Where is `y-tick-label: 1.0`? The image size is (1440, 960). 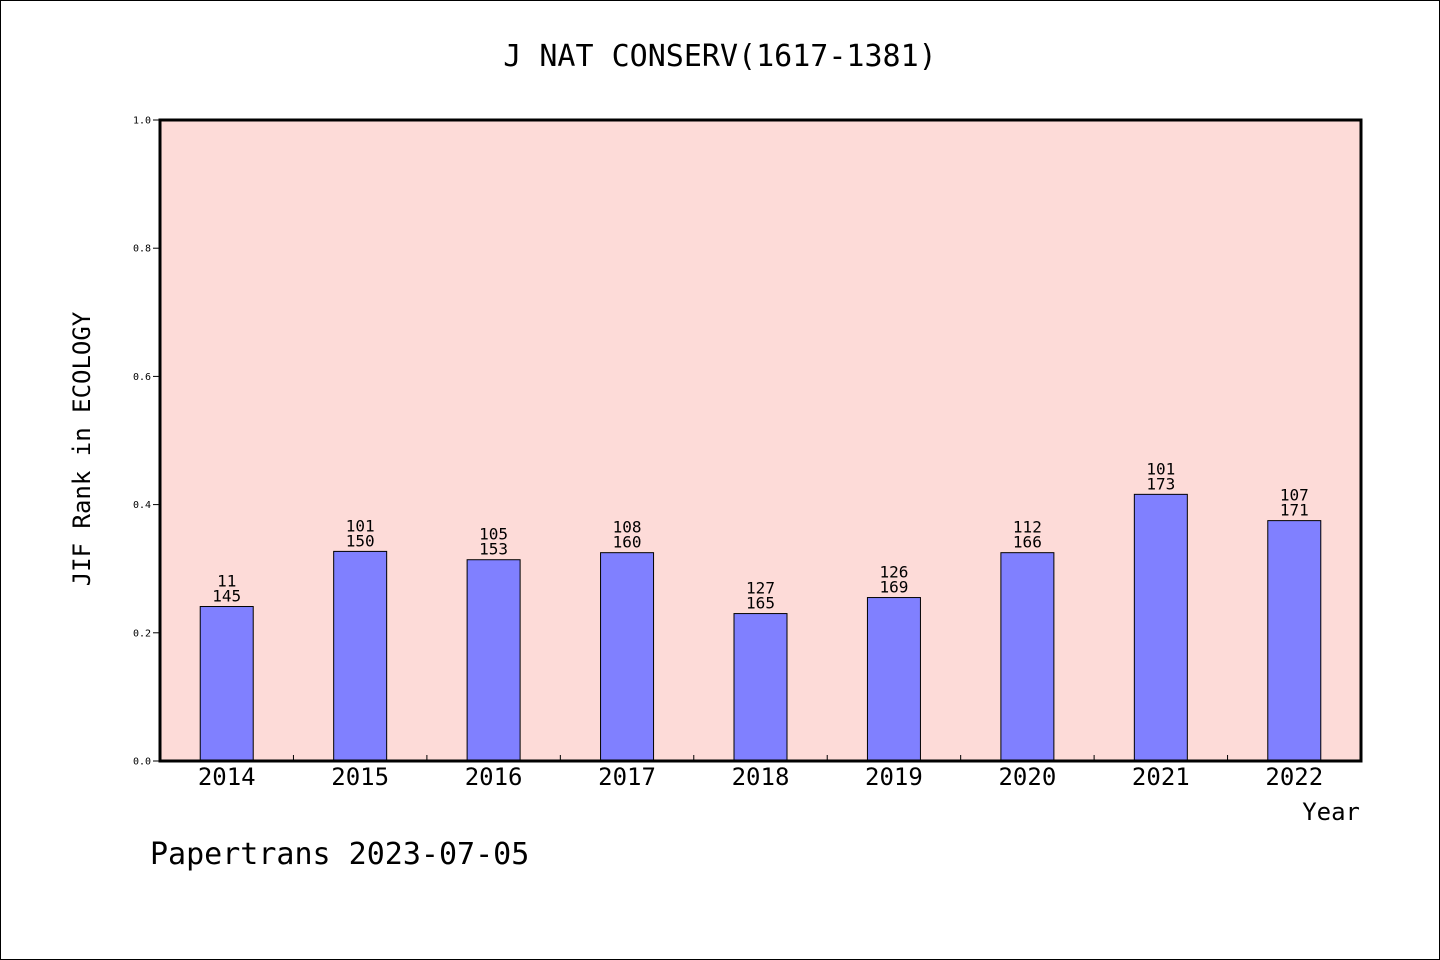 y-tick-label: 1.0 is located at coordinates (142, 121).